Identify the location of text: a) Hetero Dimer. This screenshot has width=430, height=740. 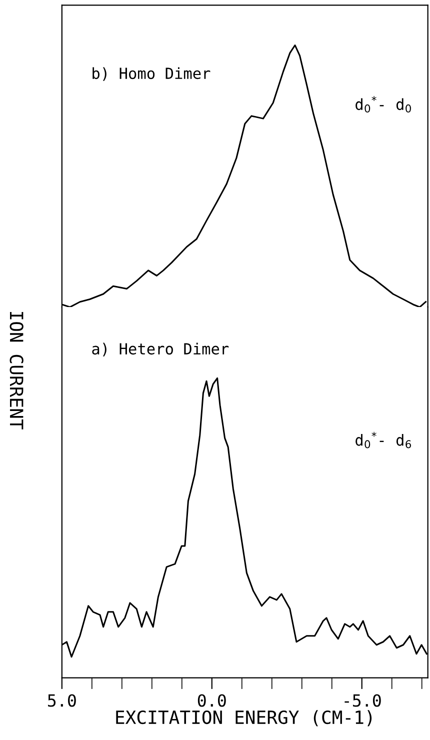
(160, 349).